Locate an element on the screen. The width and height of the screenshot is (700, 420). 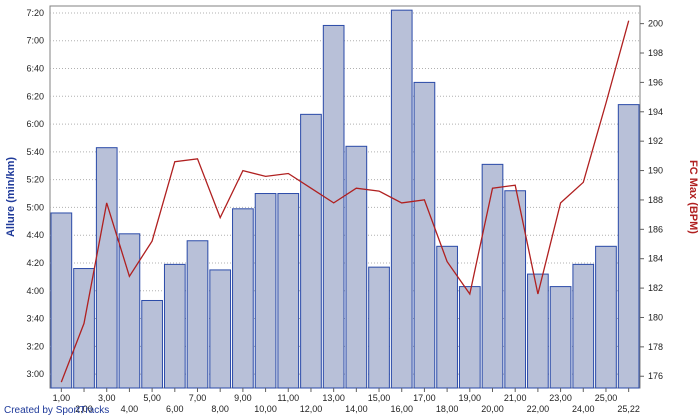
x-tick-label: 10,00 is located at coordinates (265, 409).